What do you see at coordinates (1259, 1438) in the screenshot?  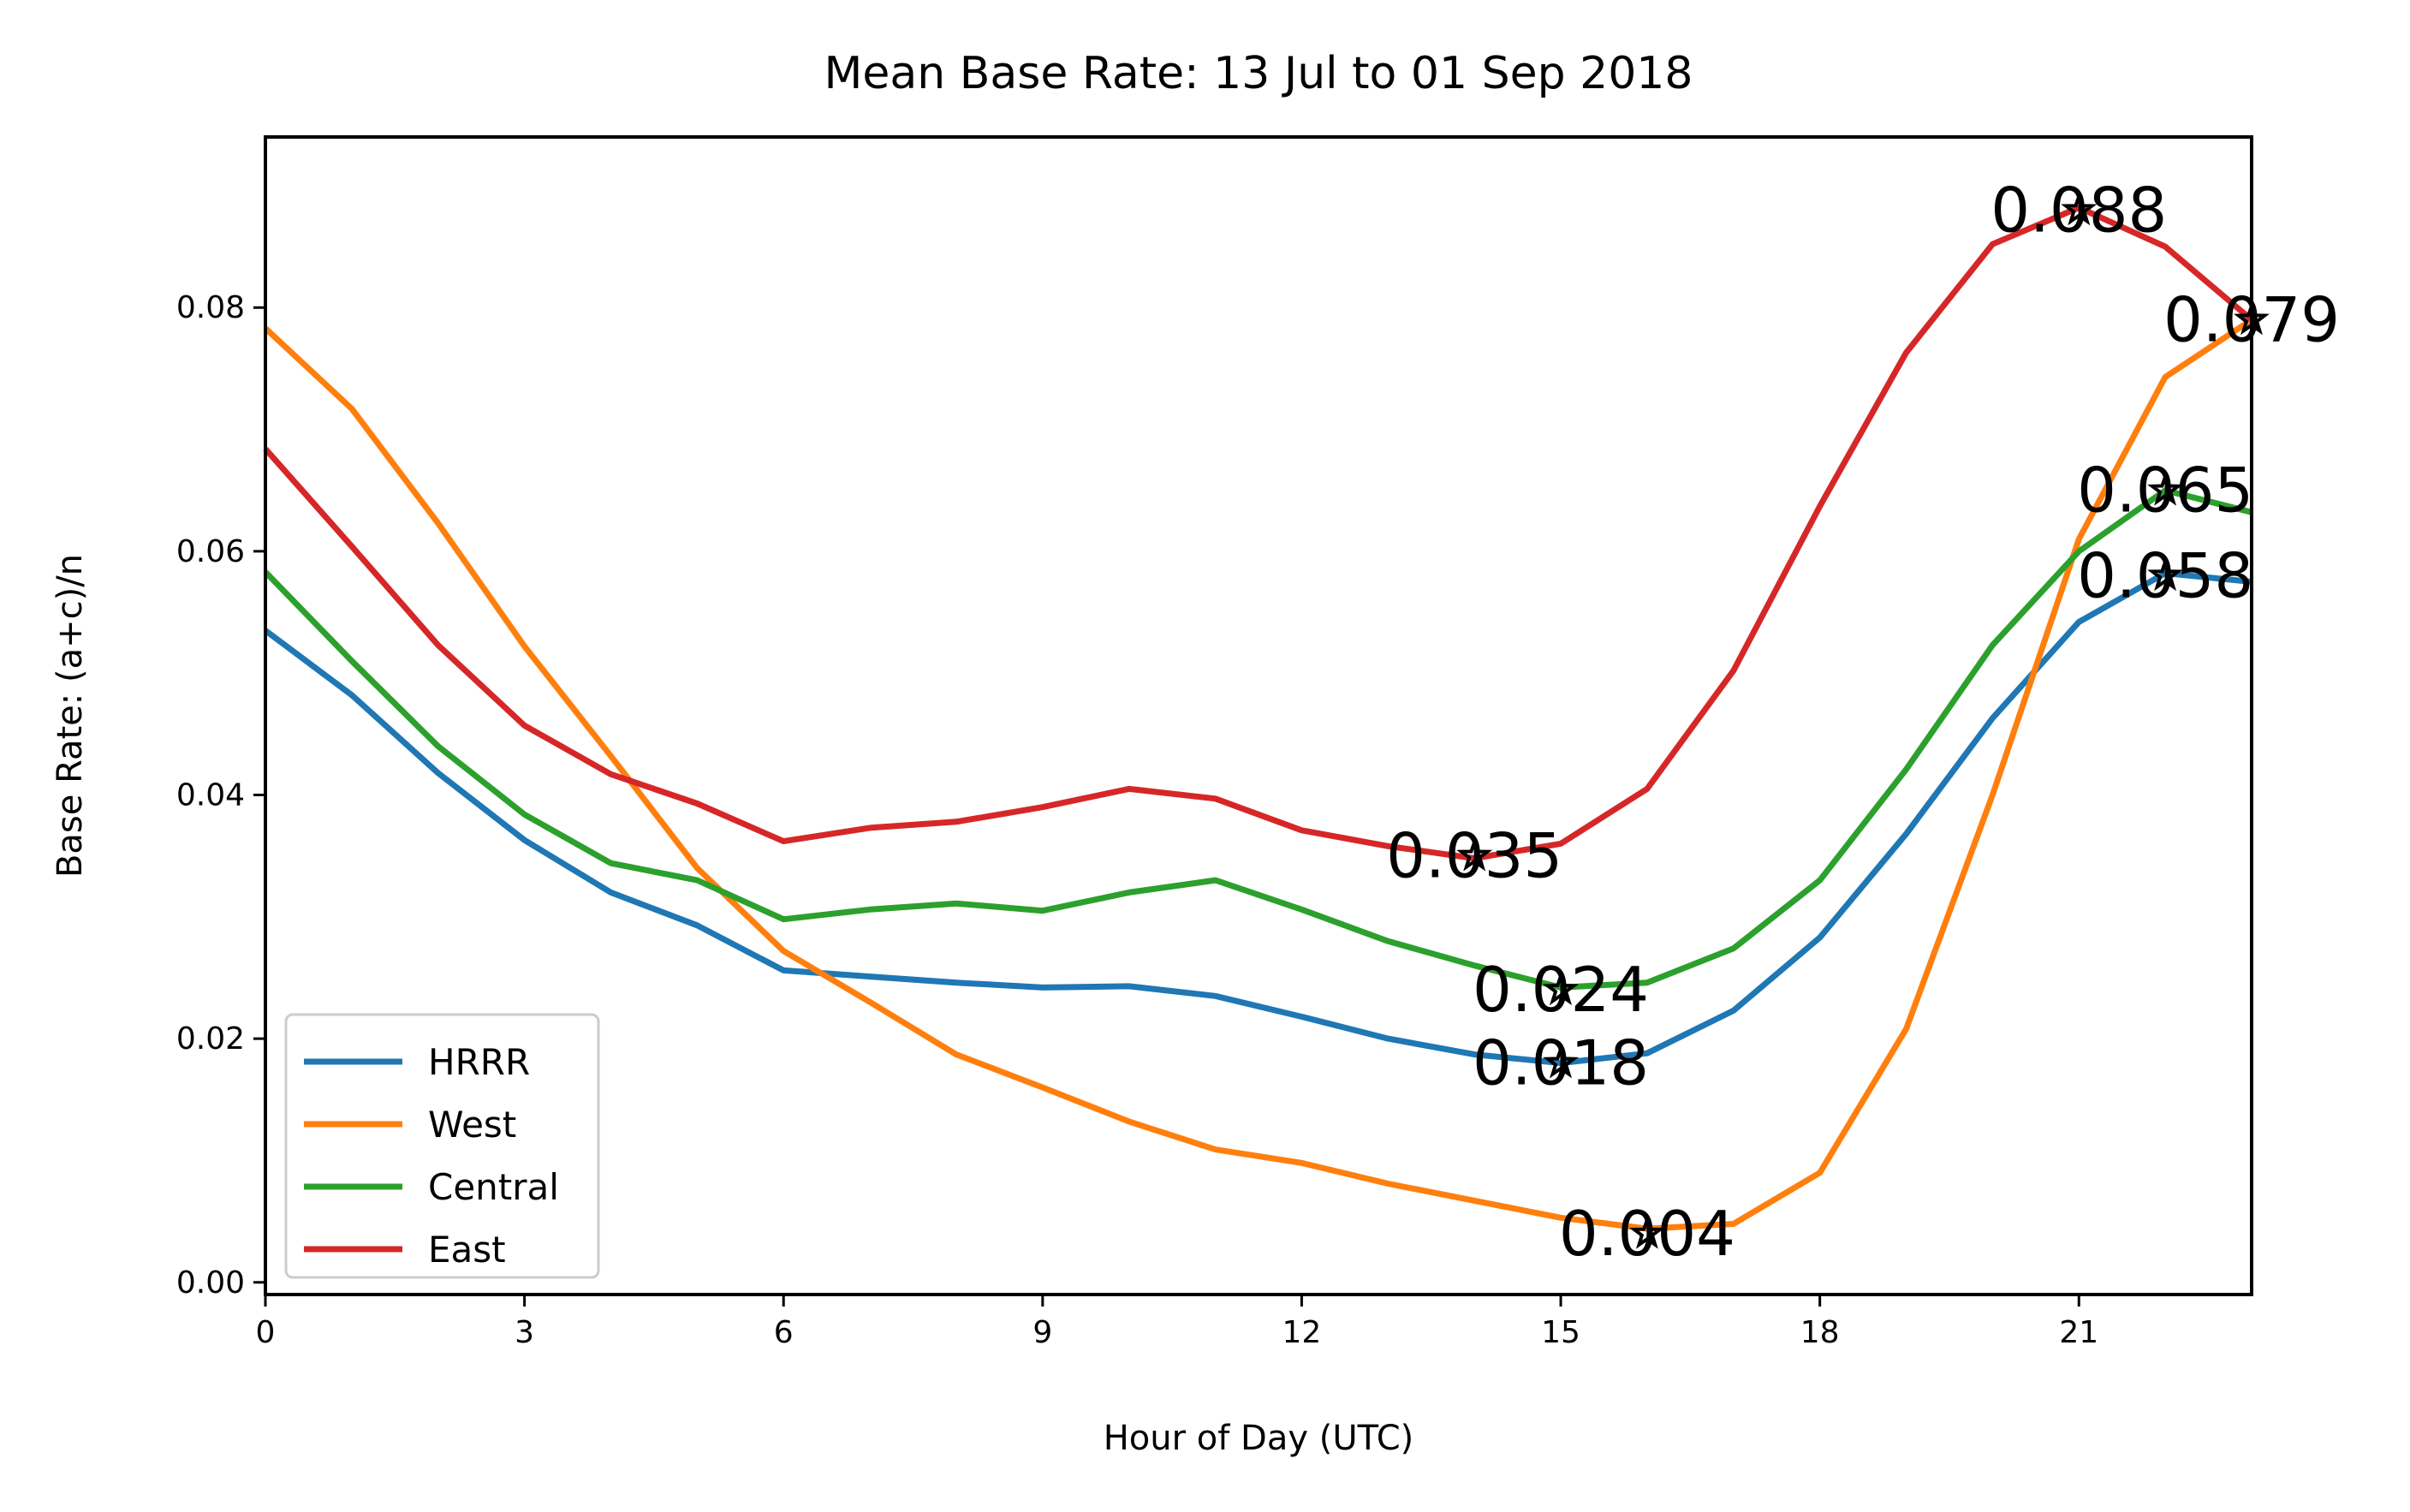 I see `x-axis-label: Hour of Day (UTC)` at bounding box center [1259, 1438].